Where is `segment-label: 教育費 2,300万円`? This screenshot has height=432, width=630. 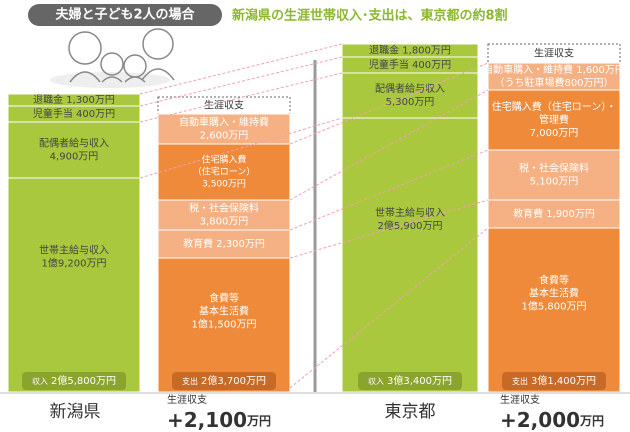 segment-label: 教育費 2,300万円 is located at coordinates (224, 243).